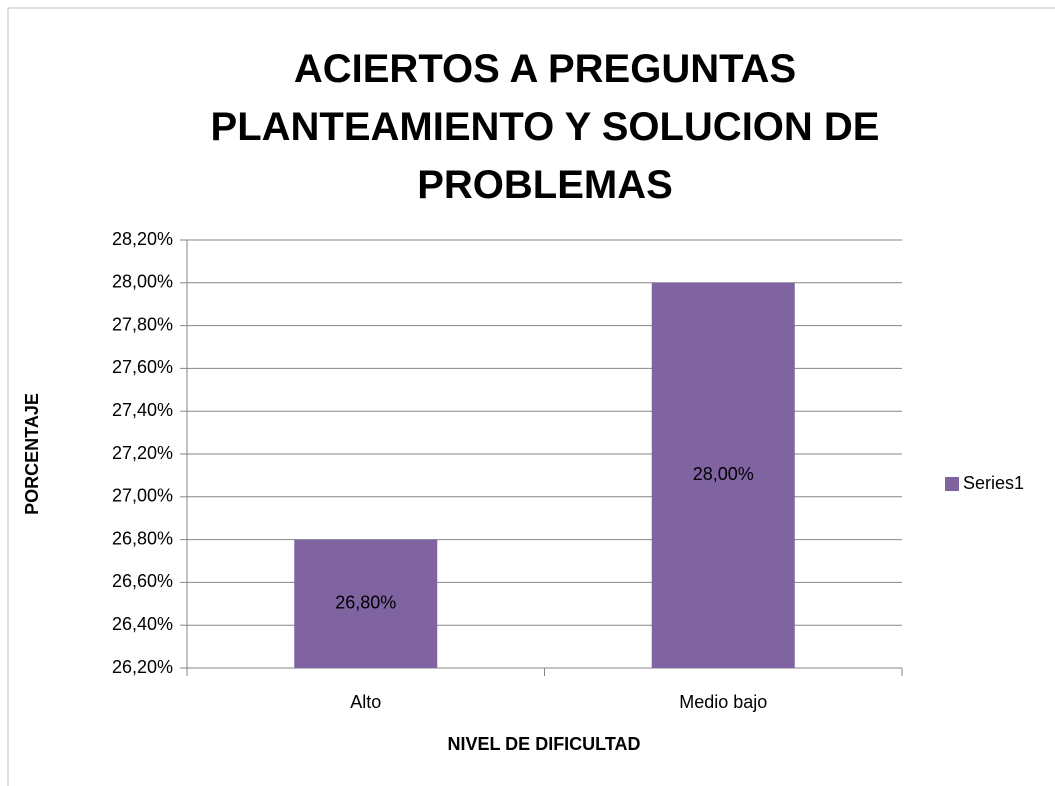 This screenshot has width=1055, height=786. I want to click on y-tick-label: 26,80%, so click(142, 538).